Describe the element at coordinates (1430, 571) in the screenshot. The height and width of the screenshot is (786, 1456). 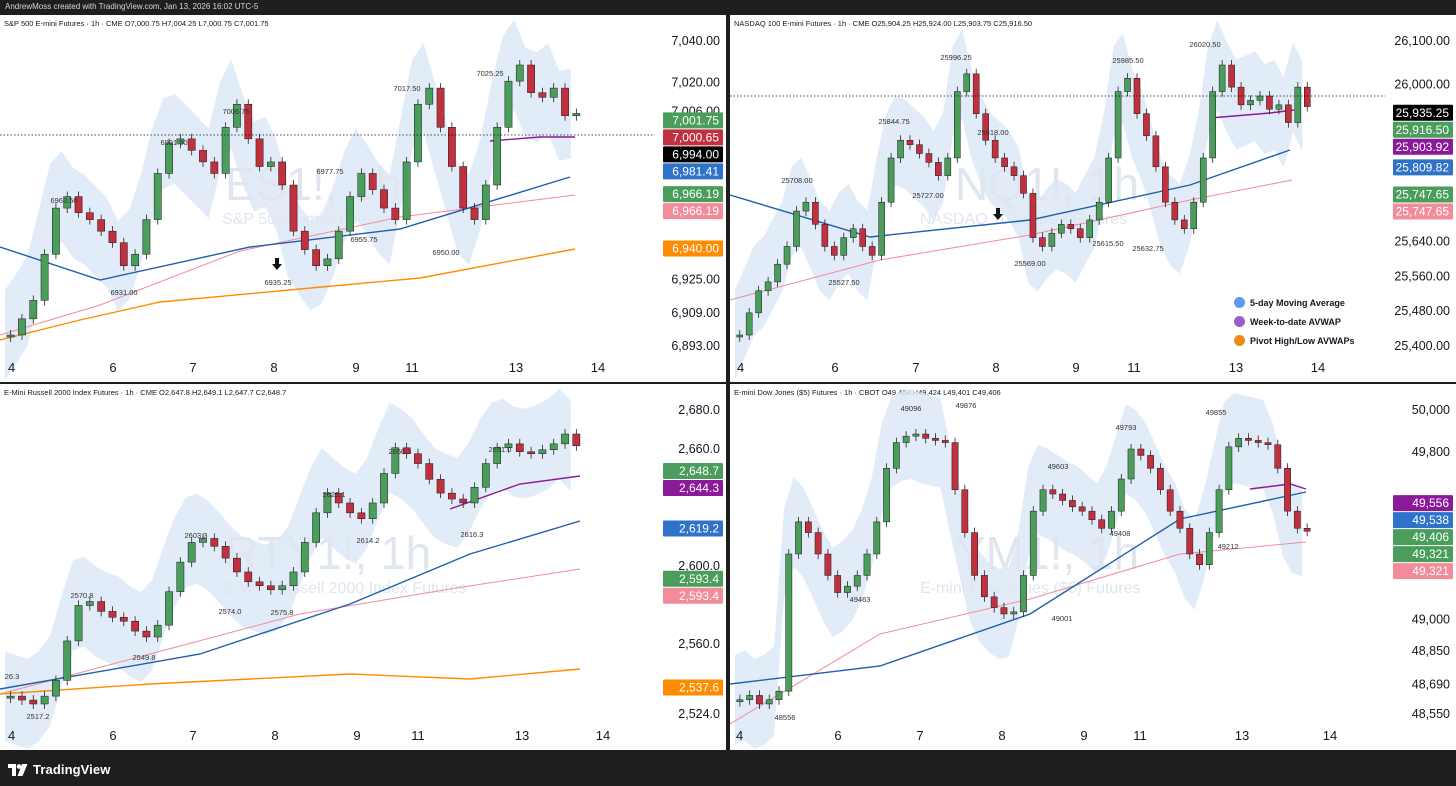
I see `price-tag-label: 49,321` at that location.